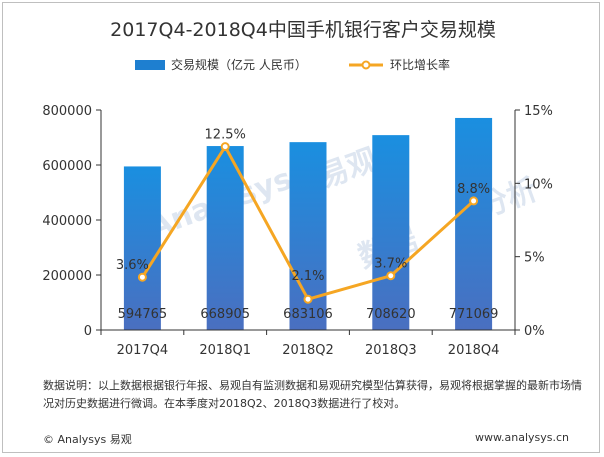 This screenshot has height=457, width=604. What do you see at coordinates (474, 201) in the screenshot?
I see `growth-point-2018Q4` at bounding box center [474, 201].